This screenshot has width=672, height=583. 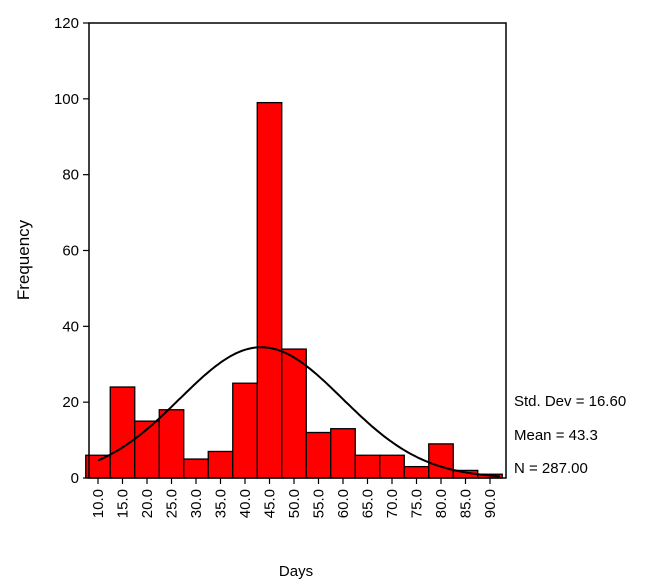 What do you see at coordinates (70, 402) in the screenshot?
I see `y-tick-label: 20` at bounding box center [70, 402].